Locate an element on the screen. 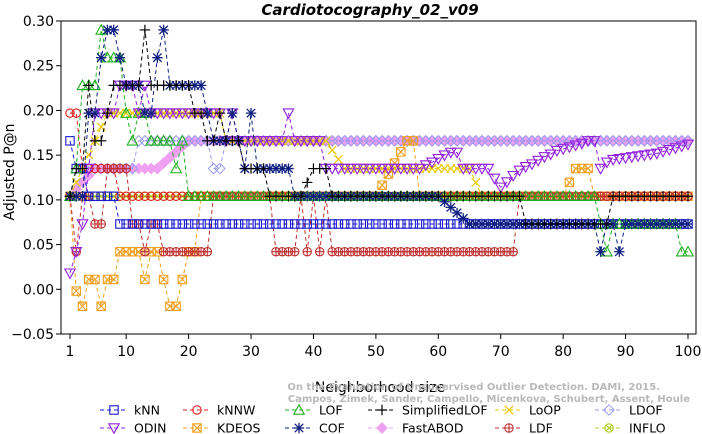 The width and height of the screenshot is (702, 434). data-point-ldof is located at coordinates (688, 140).